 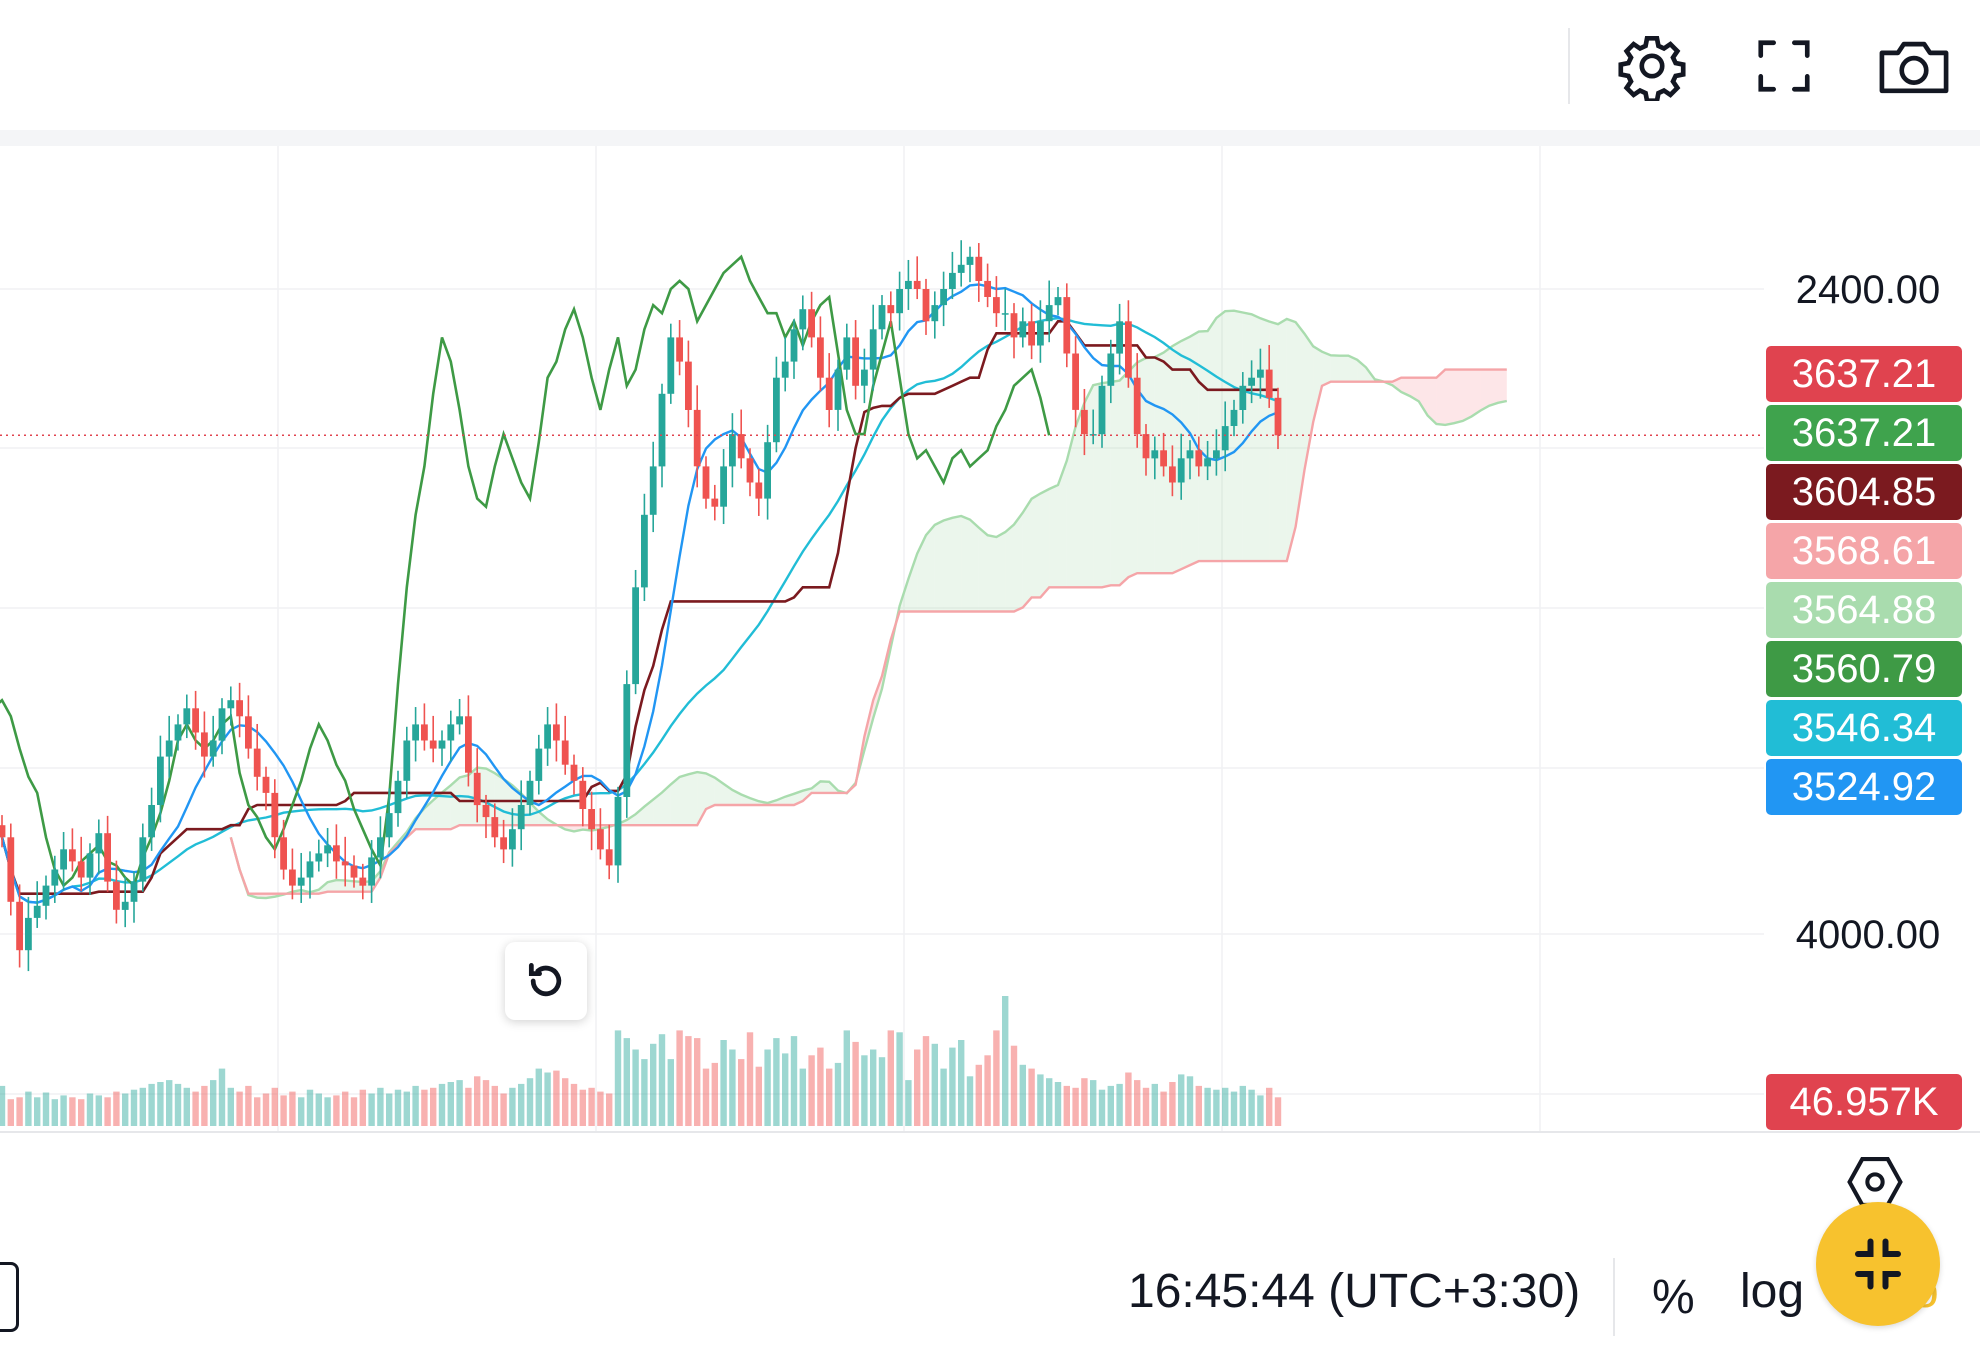 I want to click on fullscreen-icon, so click(x=1784, y=66).